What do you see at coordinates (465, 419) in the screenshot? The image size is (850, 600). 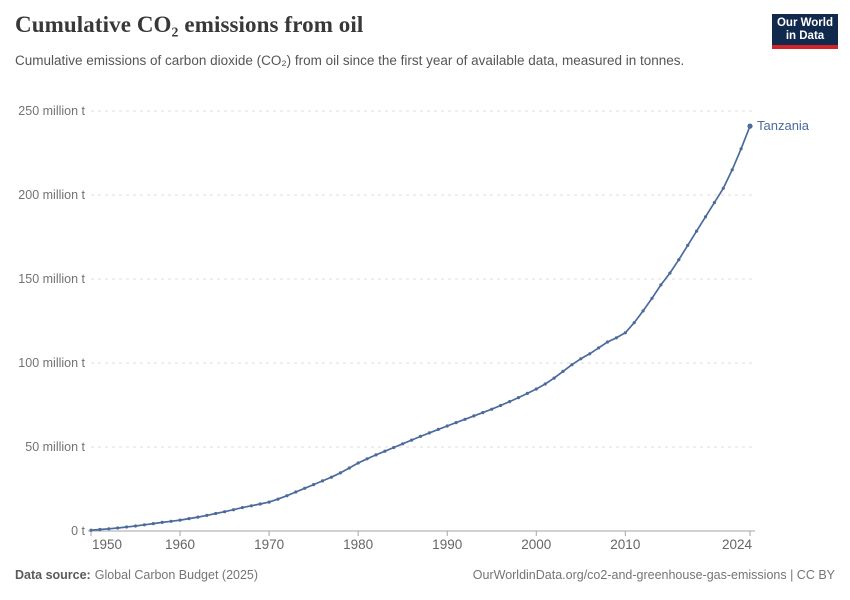 I see `data-point-1992` at bounding box center [465, 419].